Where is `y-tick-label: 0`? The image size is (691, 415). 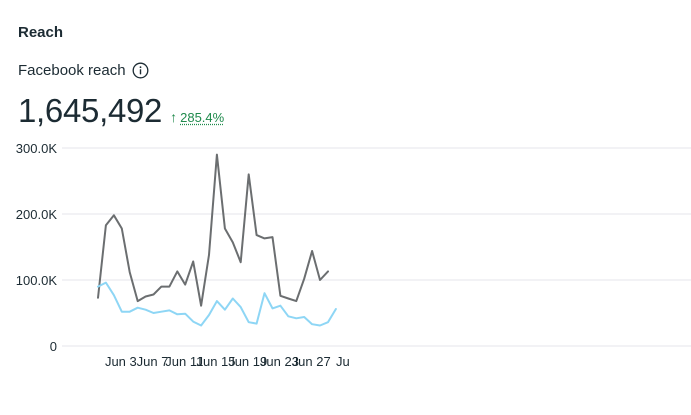
y-tick-label: 0 is located at coordinates (53, 346).